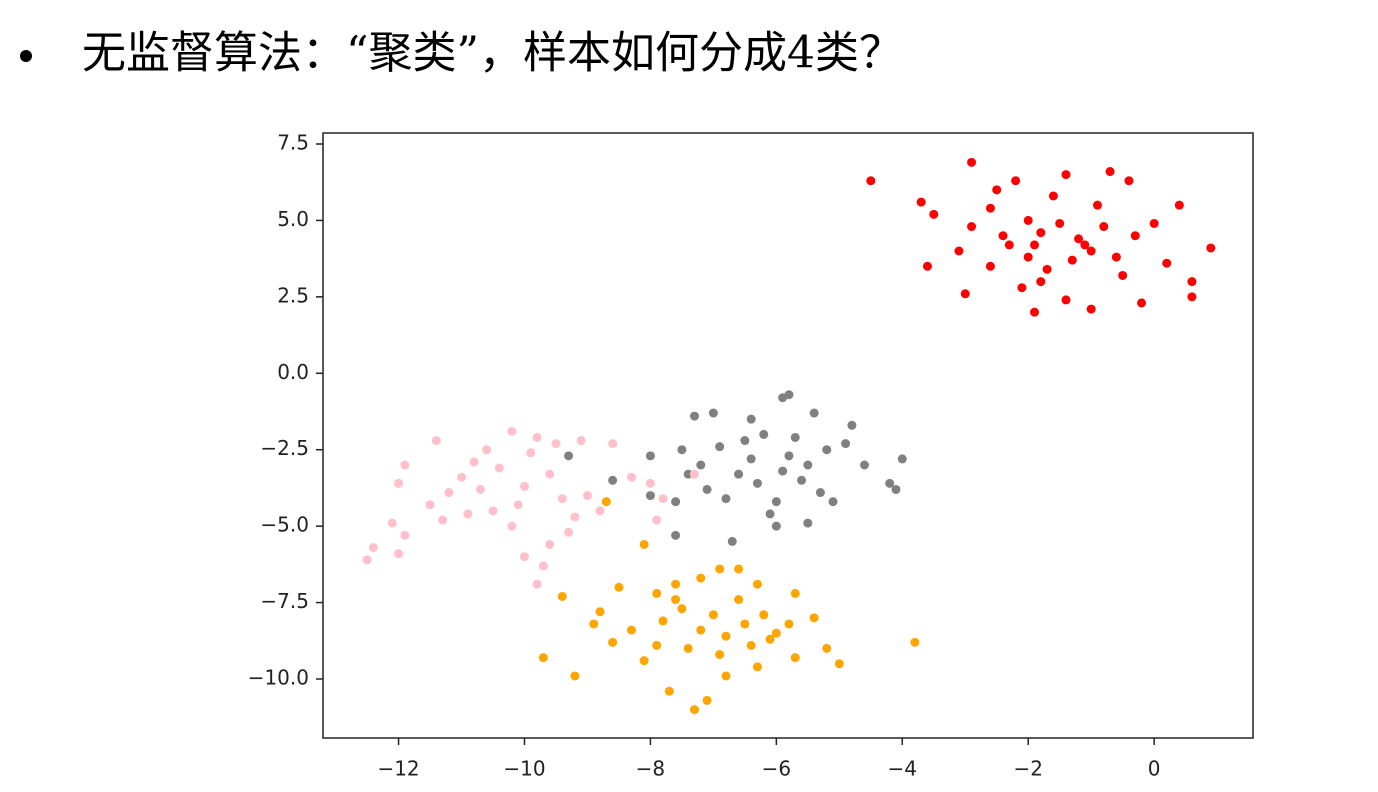 This screenshot has width=1378, height=792. I want to click on y-tick-label: −7.5, so click(284, 601).